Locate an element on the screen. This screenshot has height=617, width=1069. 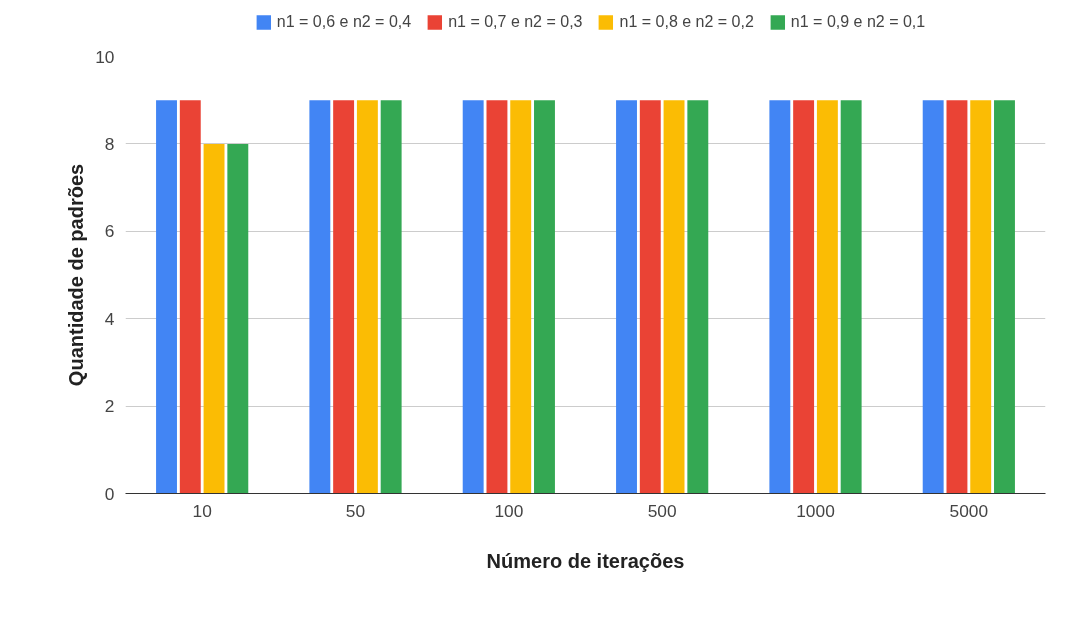
y-axis-title: Quantidade de padrões is located at coordinates (76, 275).